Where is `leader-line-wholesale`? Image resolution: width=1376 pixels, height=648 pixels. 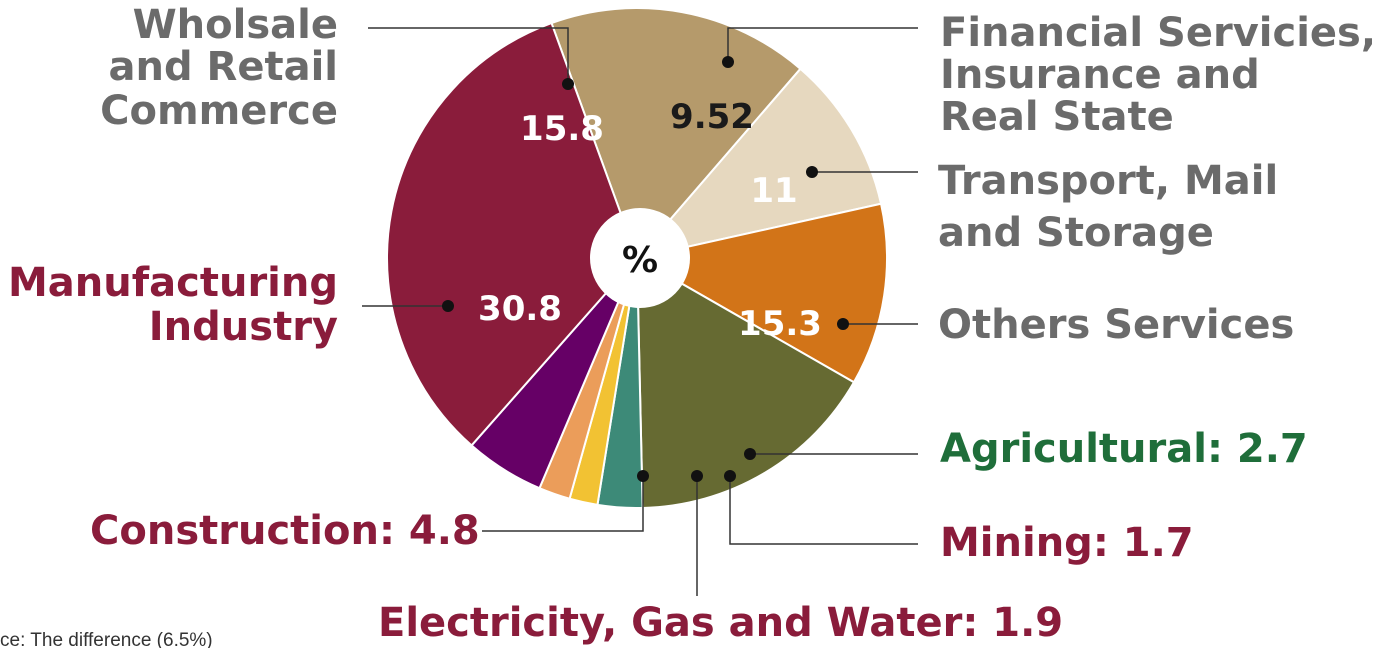 leader-line-wholesale is located at coordinates (468, 55).